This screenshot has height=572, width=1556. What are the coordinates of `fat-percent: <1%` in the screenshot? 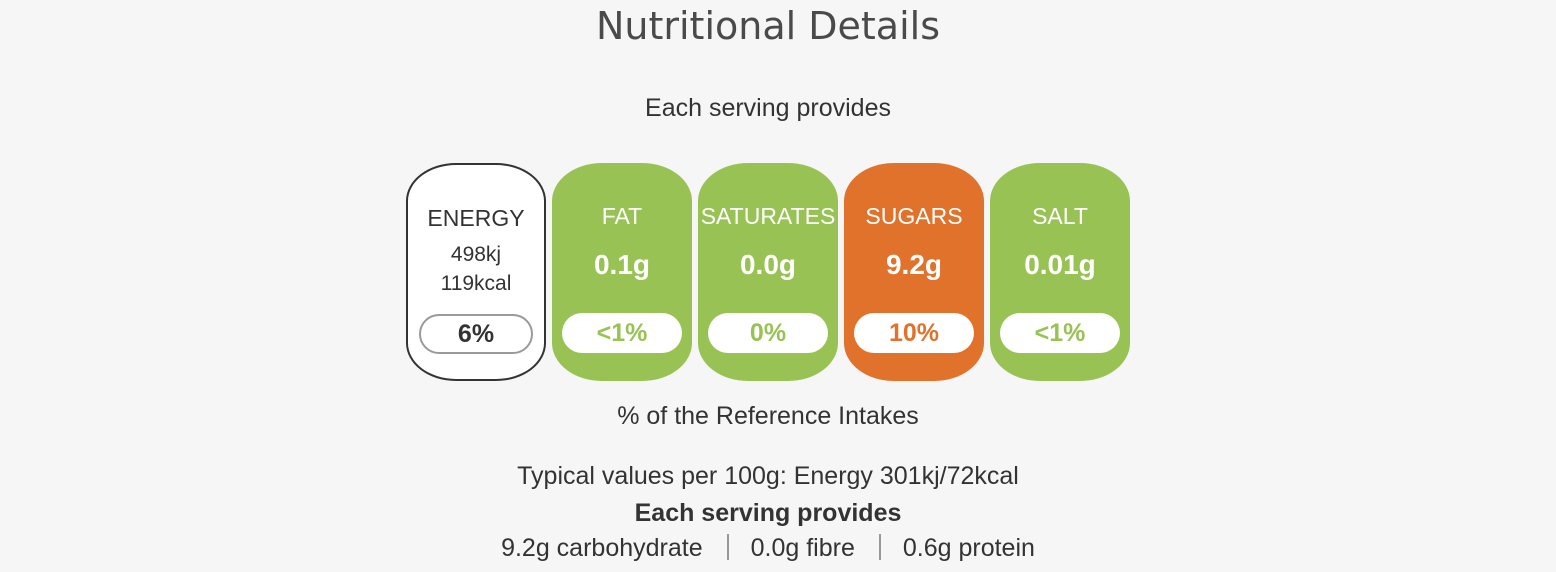 It's located at (622, 333).